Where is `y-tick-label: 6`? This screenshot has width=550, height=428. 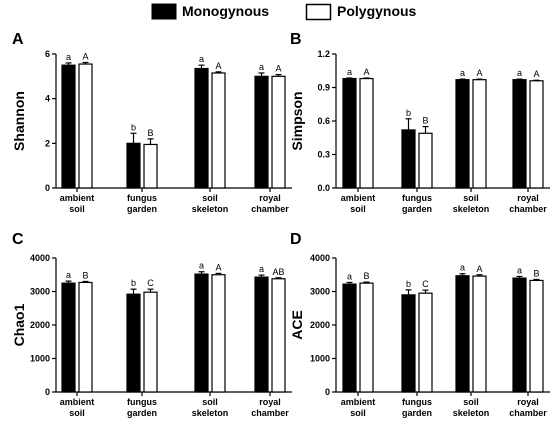
y-tick-label: 6 is located at coordinates (47, 54).